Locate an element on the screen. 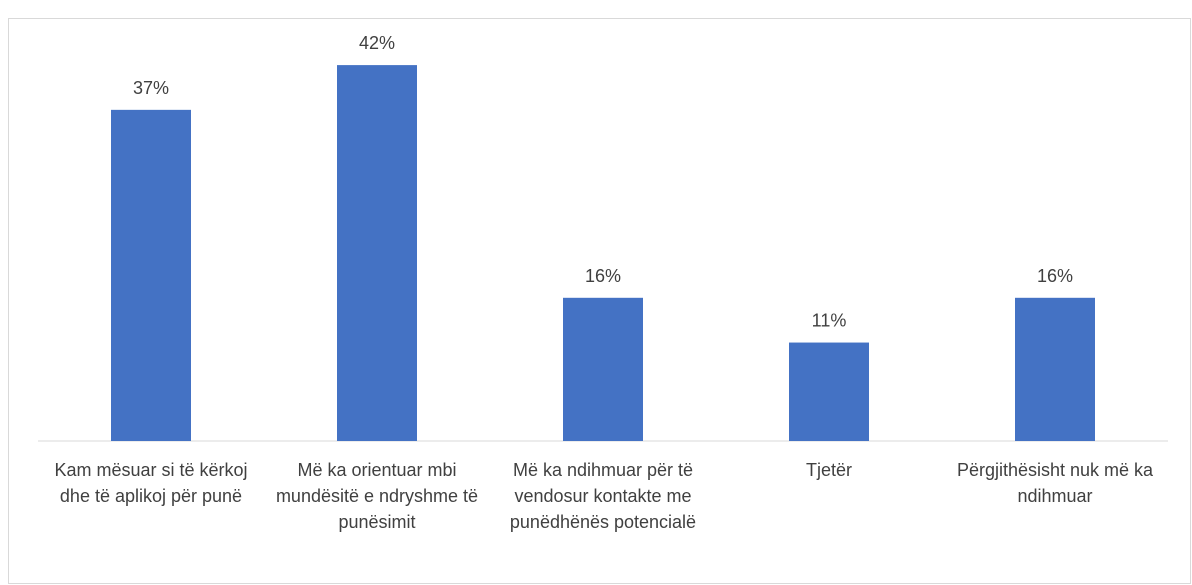 This screenshot has height=585, width=1192. value-label: 42% is located at coordinates (377, 43).